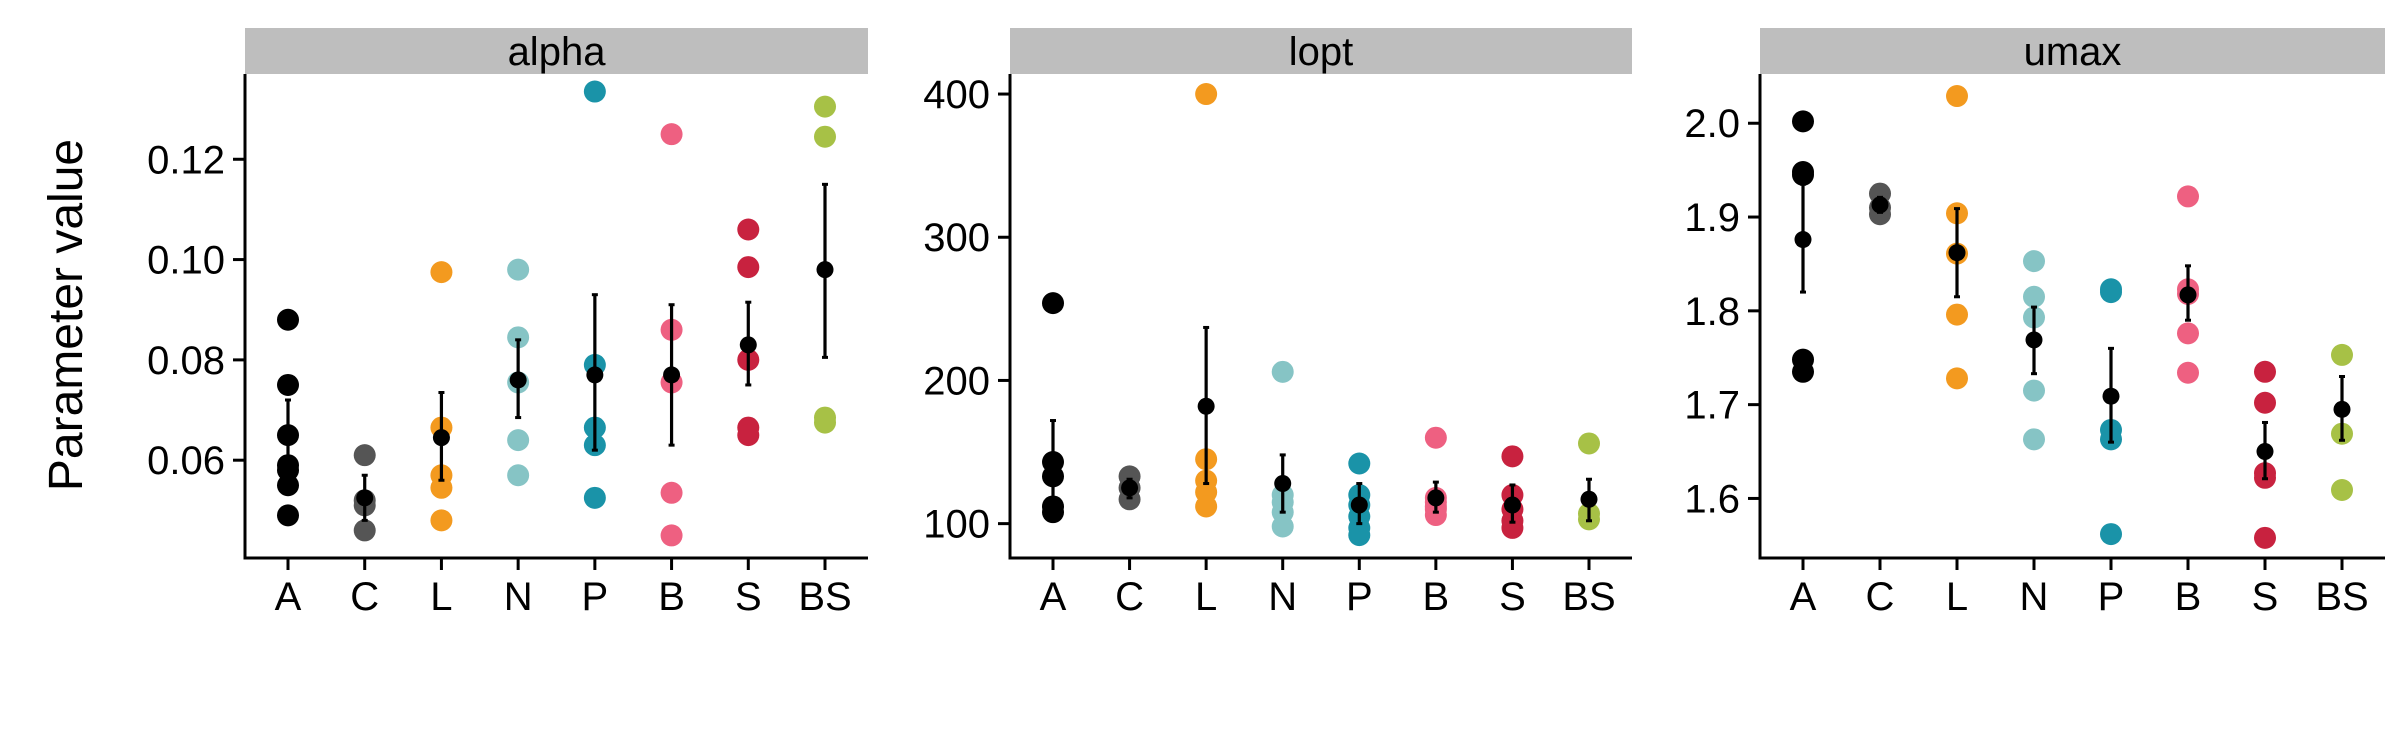  What do you see at coordinates (1712, 406) in the screenshot?
I see `y-tick-label: 1.7` at bounding box center [1712, 406].